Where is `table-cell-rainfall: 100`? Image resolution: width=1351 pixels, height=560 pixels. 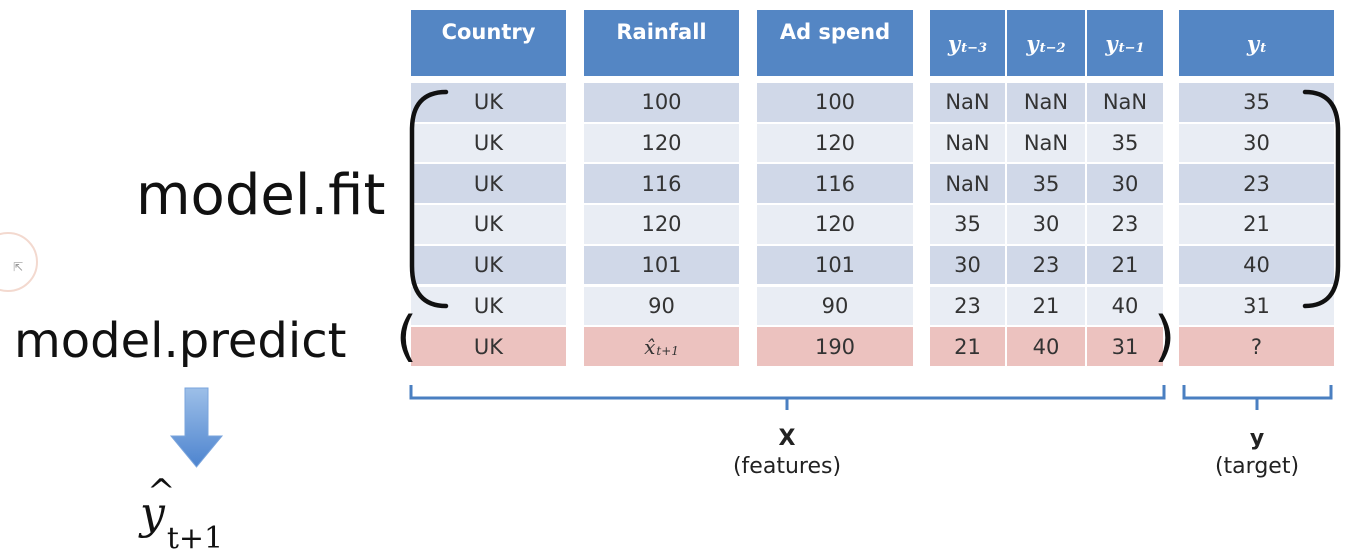
table-cell-rainfall: 100 is located at coordinates (661, 102).